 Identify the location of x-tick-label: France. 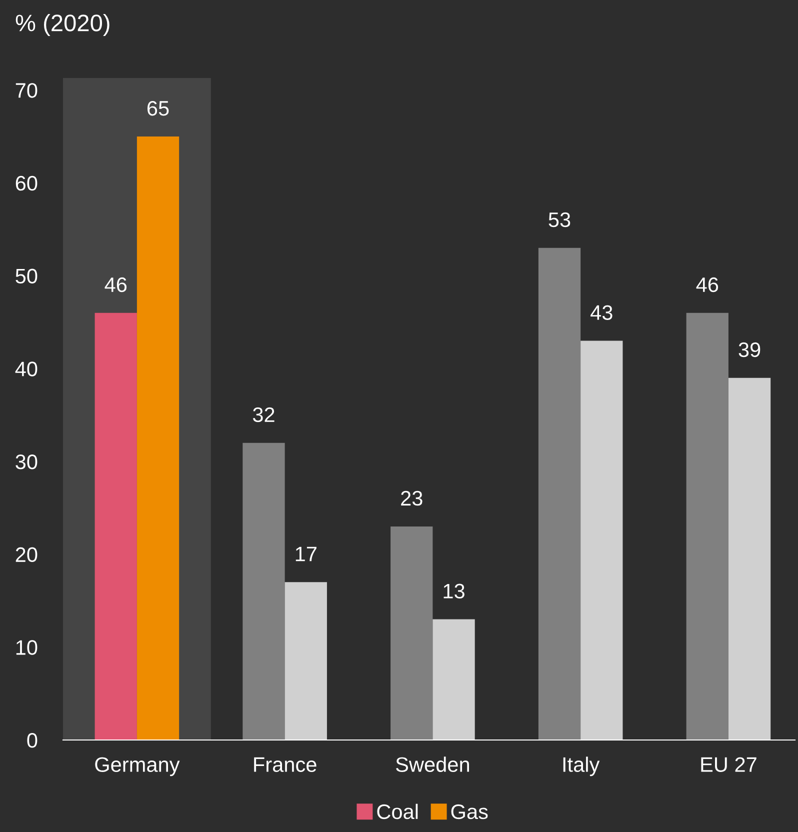
(285, 764).